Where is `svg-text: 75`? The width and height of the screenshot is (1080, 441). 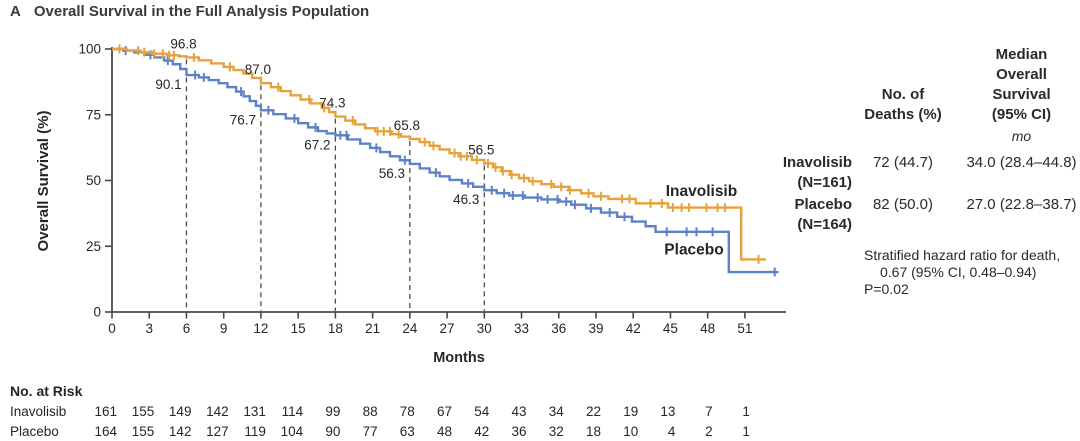
svg-text: 75 is located at coordinates (93, 114).